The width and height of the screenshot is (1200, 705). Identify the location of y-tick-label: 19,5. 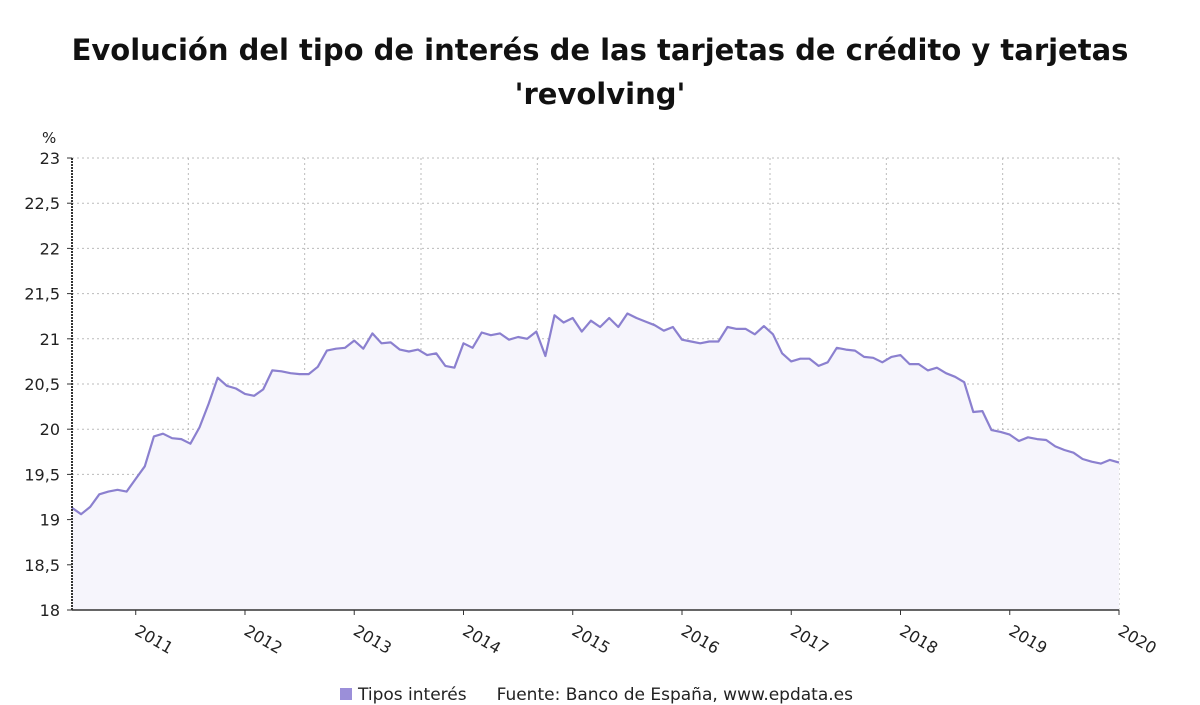
(42, 474).